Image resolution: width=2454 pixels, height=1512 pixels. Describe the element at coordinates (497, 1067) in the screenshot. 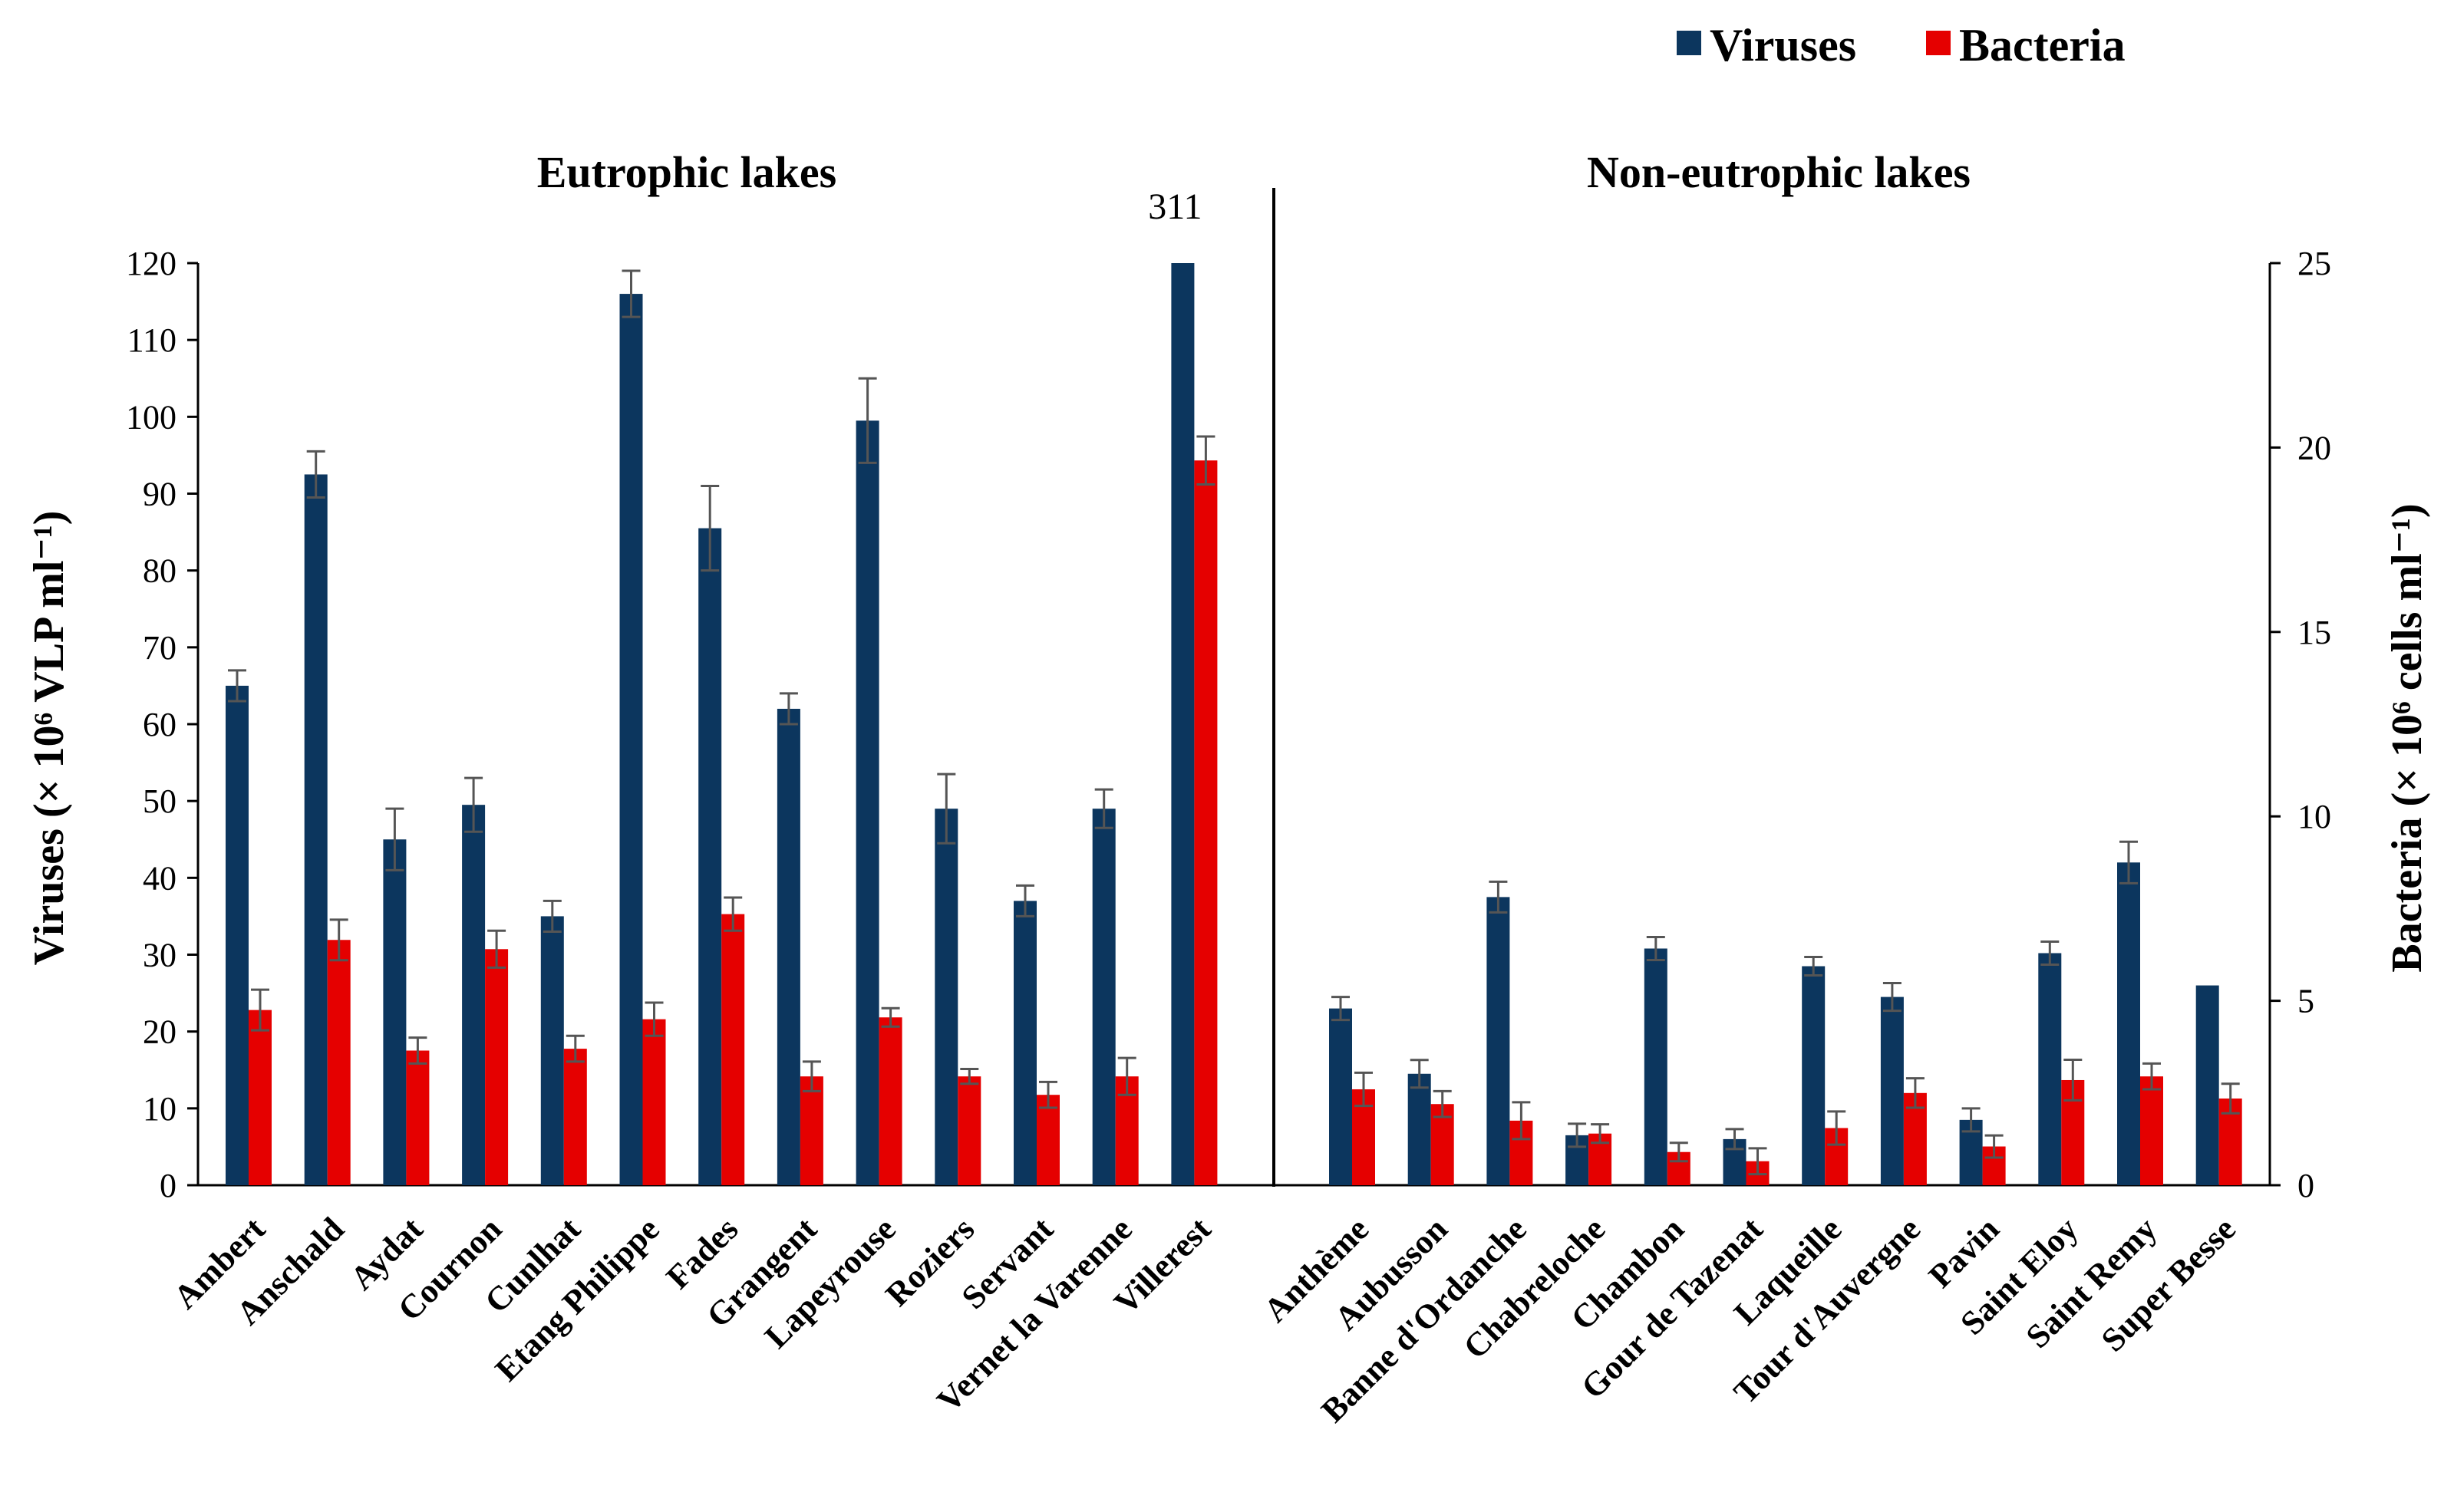

I see `bar-bacteria-cournon` at that location.